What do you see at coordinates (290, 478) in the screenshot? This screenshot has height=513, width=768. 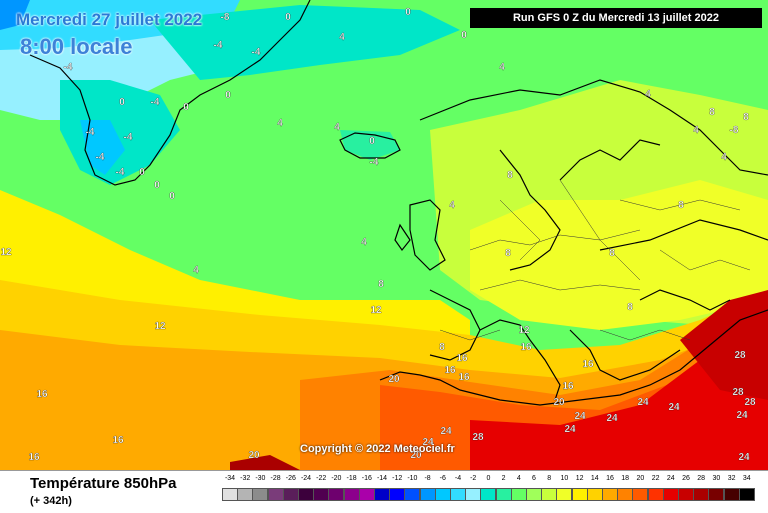 I see `legend-value: -26` at bounding box center [290, 478].